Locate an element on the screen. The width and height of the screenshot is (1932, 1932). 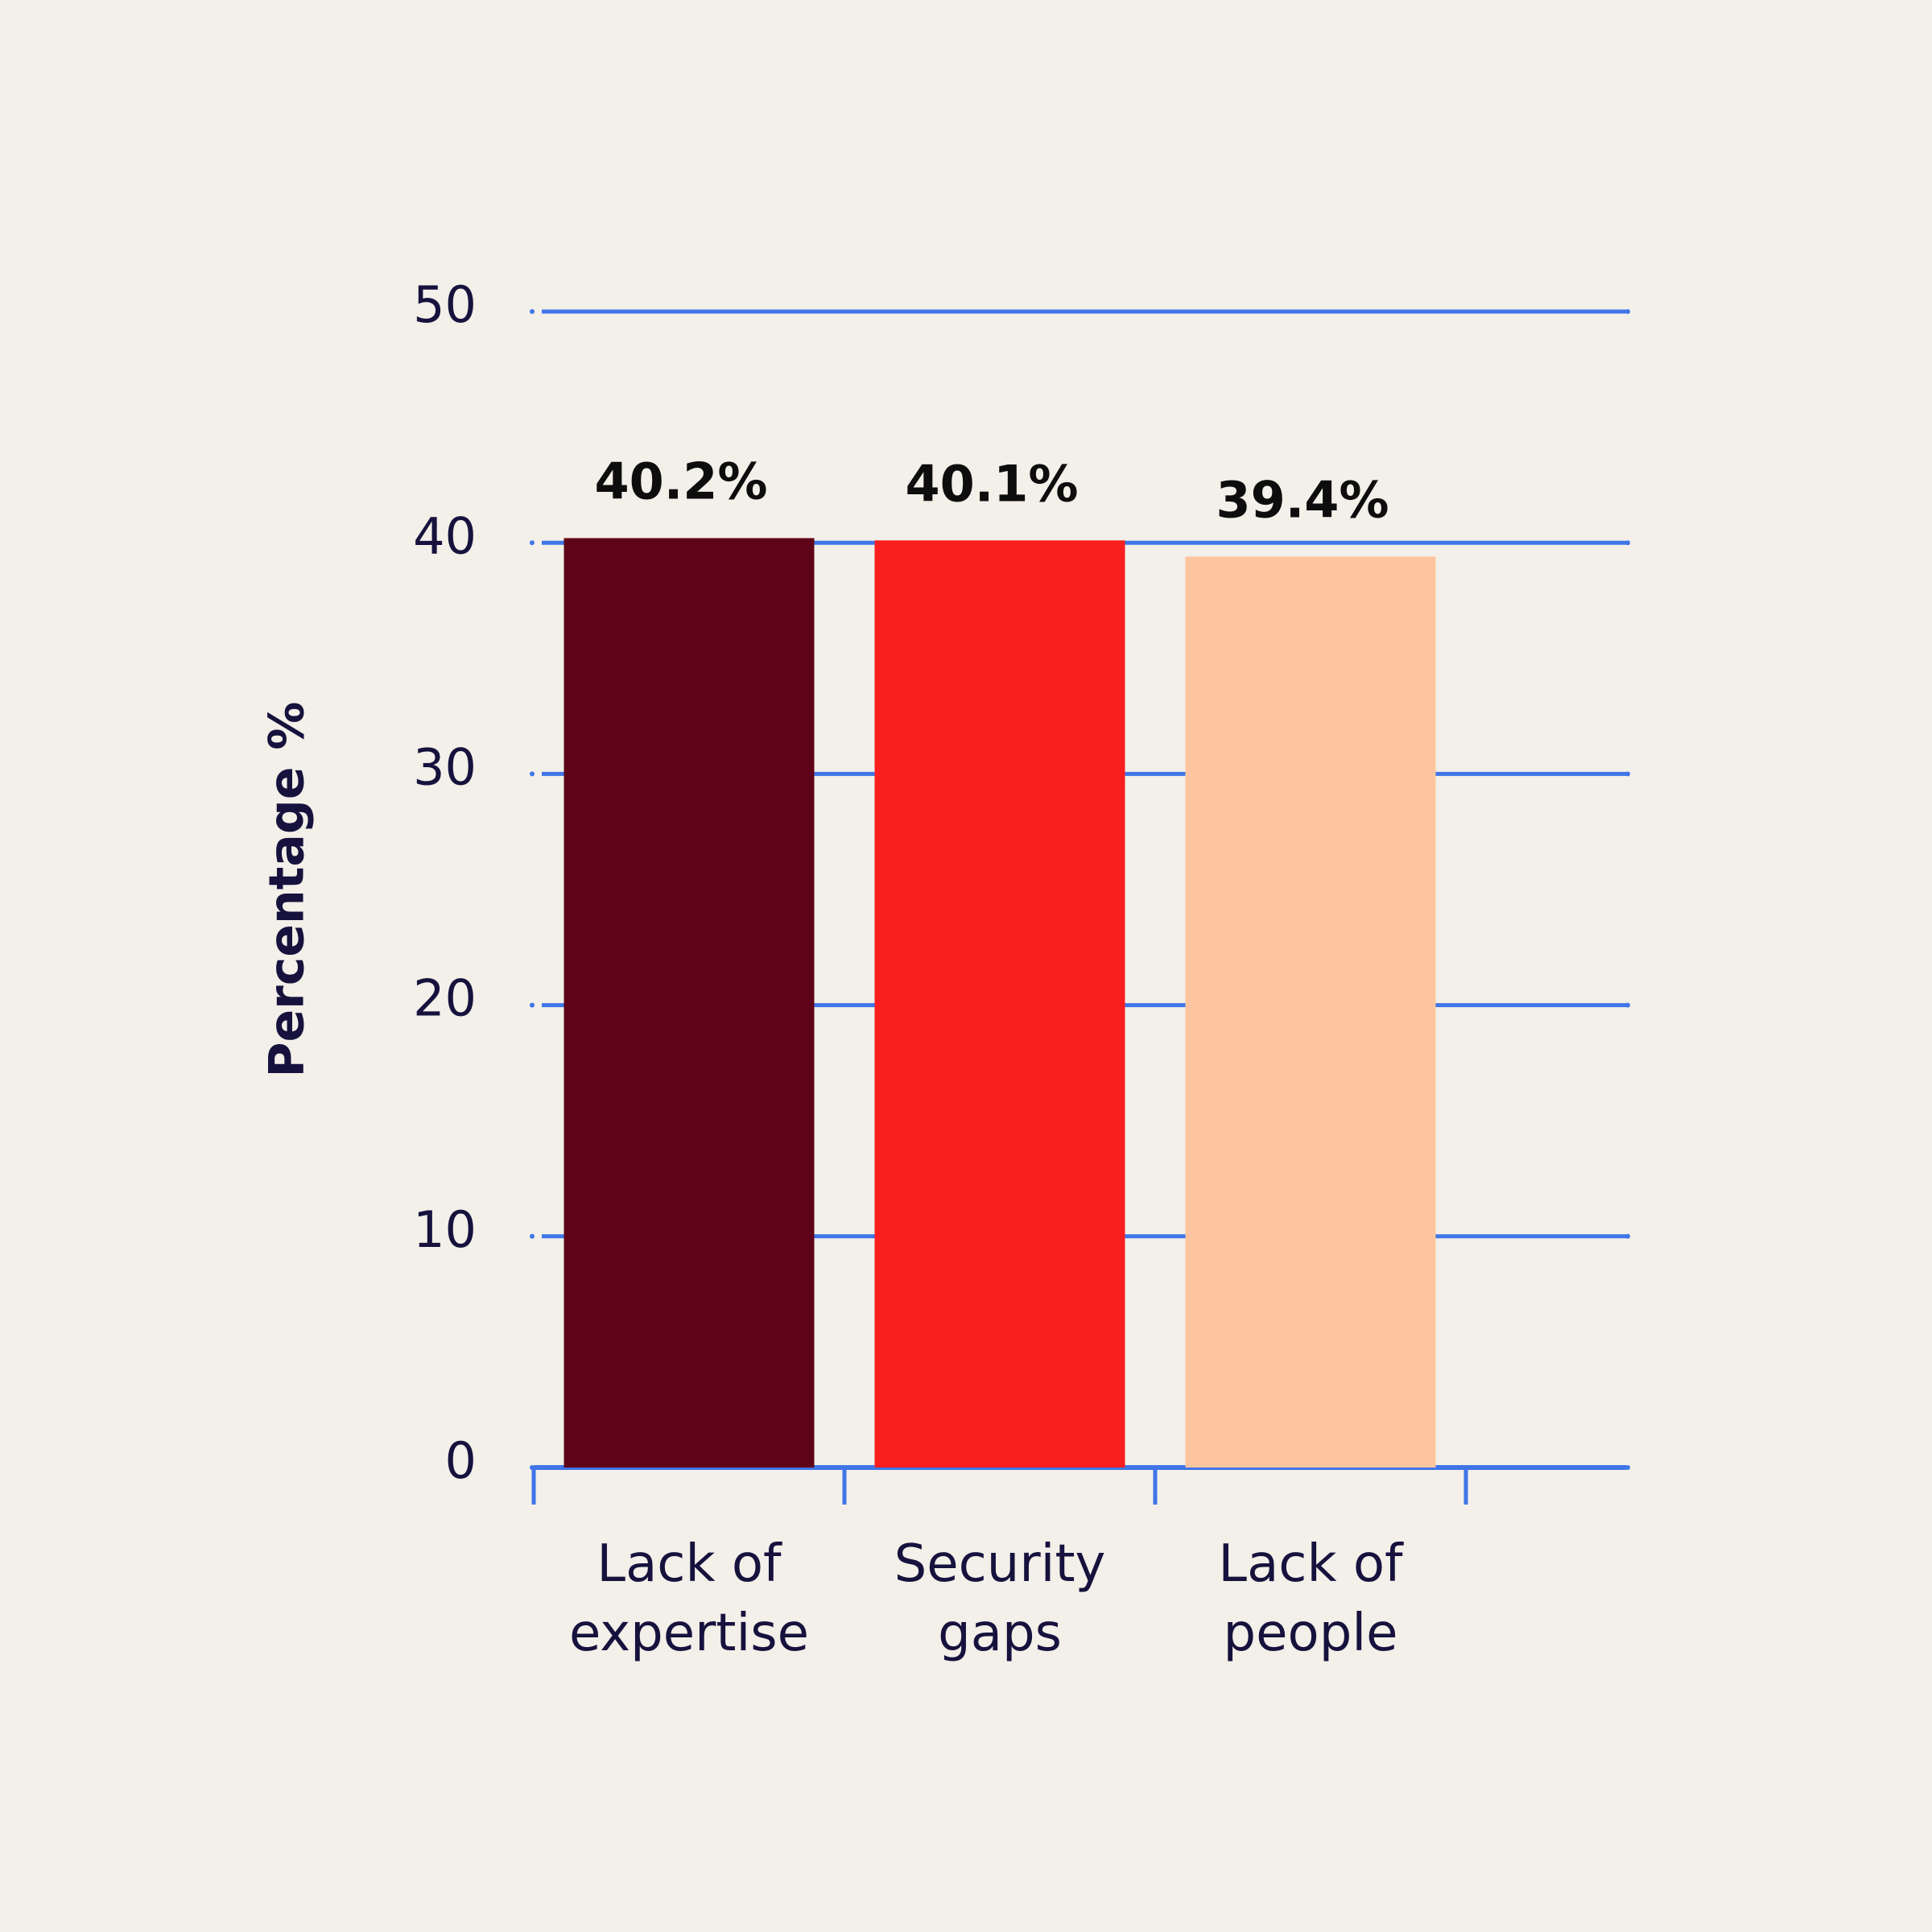
y-tick-label: 30 is located at coordinates (445, 766).